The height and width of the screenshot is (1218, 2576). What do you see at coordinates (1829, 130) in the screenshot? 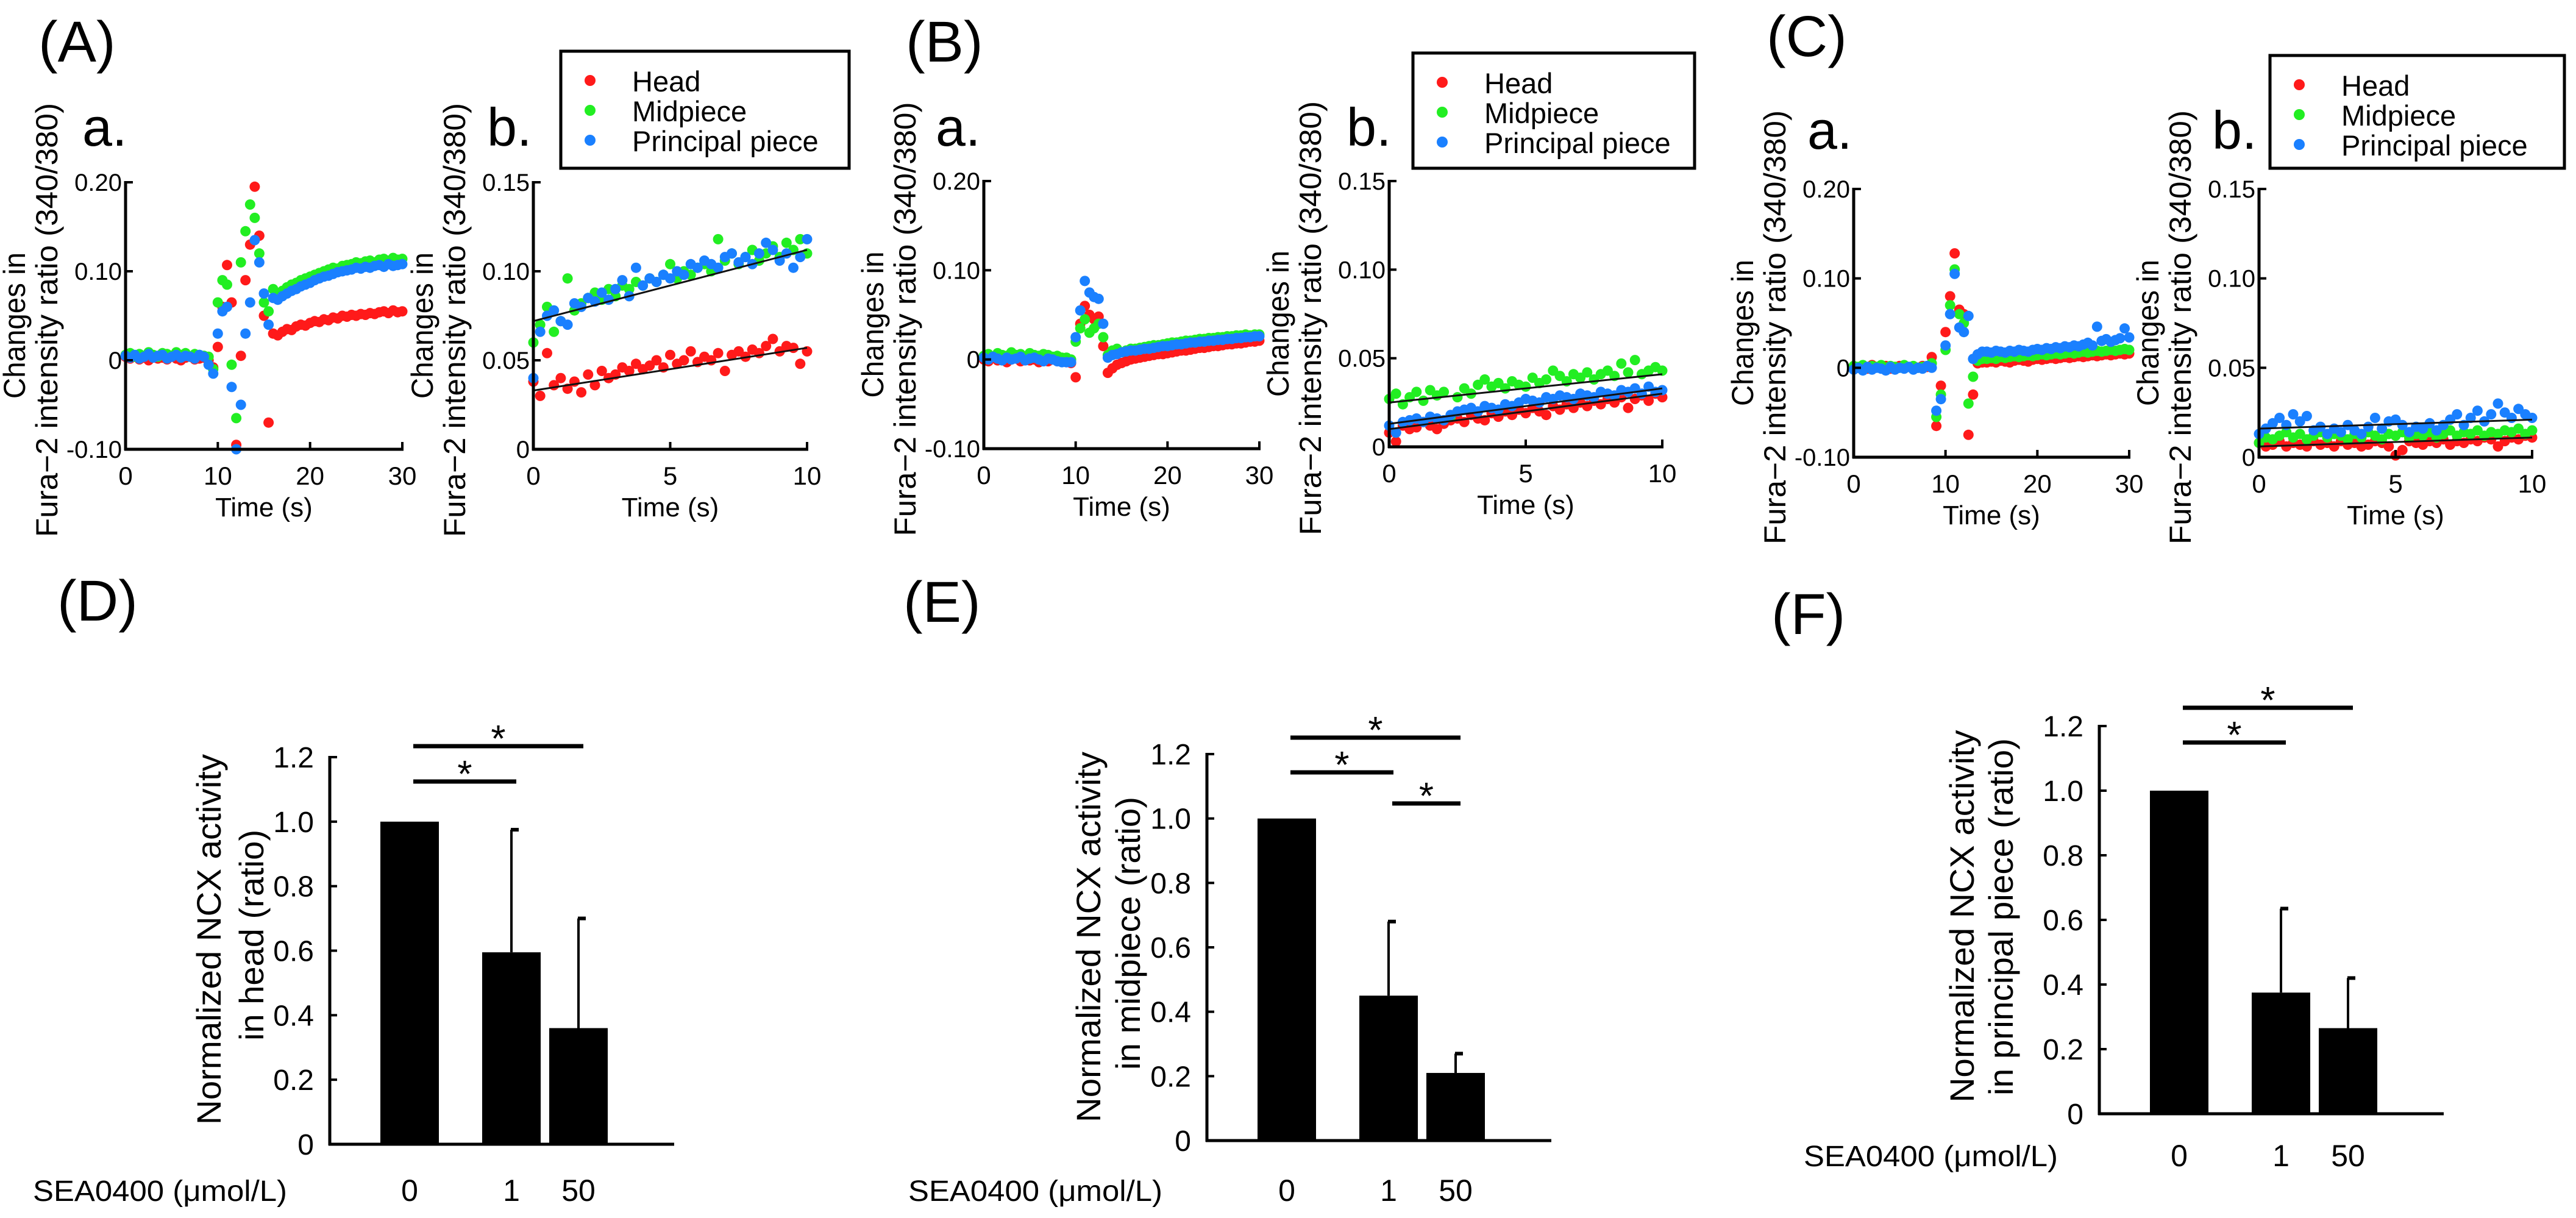
I see `subpanel-label: a.` at bounding box center [1829, 130].